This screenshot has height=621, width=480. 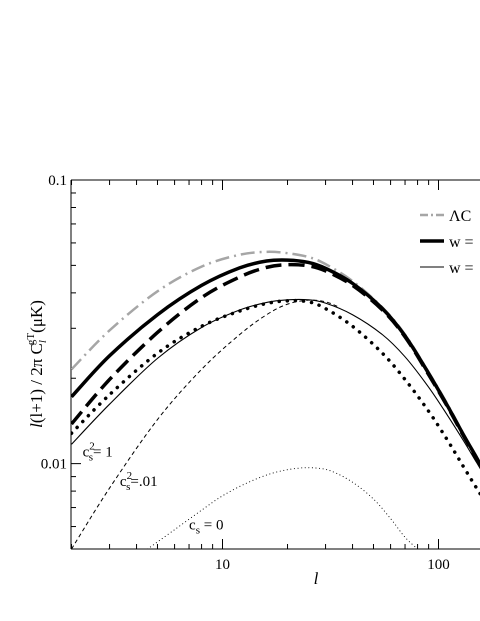 I want to click on y-axis-title-main: (l+1) / 2π C, so click(x=36, y=383).